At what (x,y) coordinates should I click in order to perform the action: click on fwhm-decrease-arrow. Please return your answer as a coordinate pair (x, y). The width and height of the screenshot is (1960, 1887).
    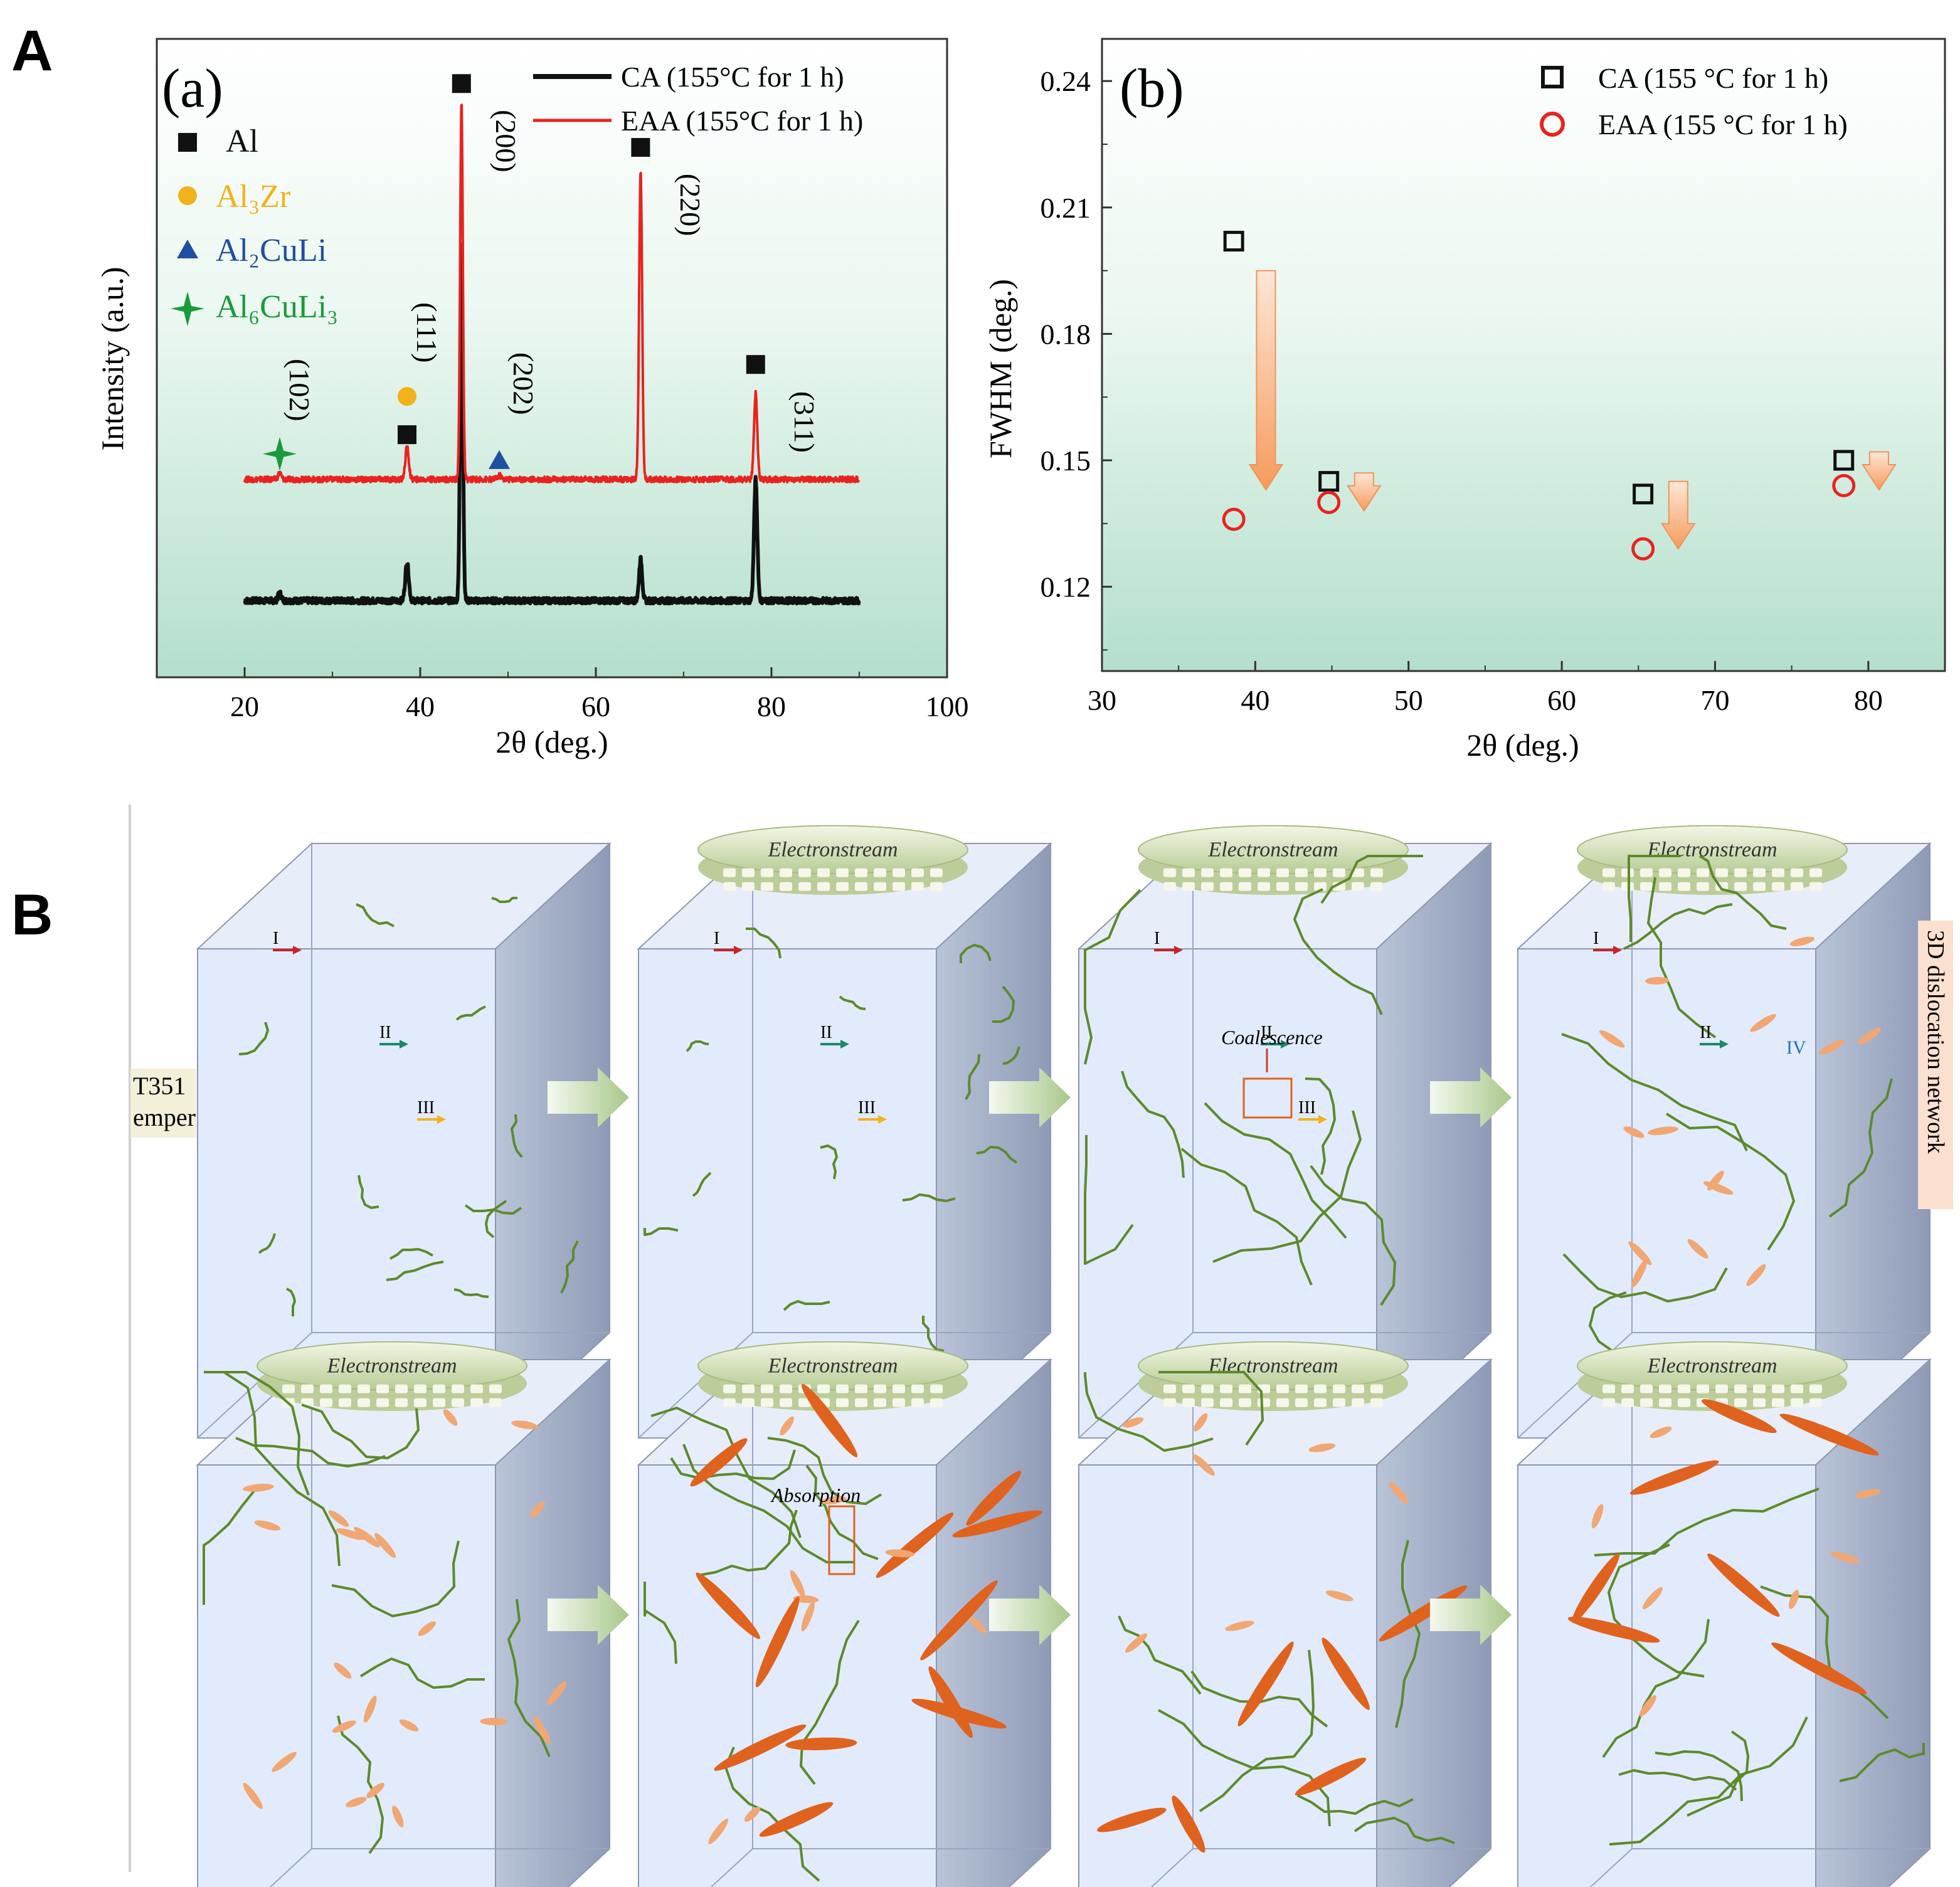
    Looking at the image, I should click on (1364, 492).